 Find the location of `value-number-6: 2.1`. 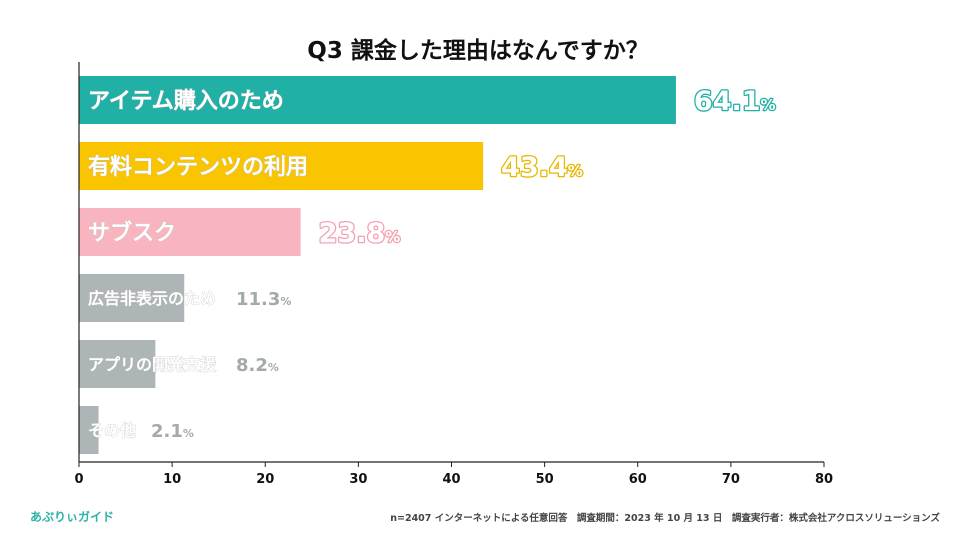

value-number-6: 2.1 is located at coordinates (167, 431).